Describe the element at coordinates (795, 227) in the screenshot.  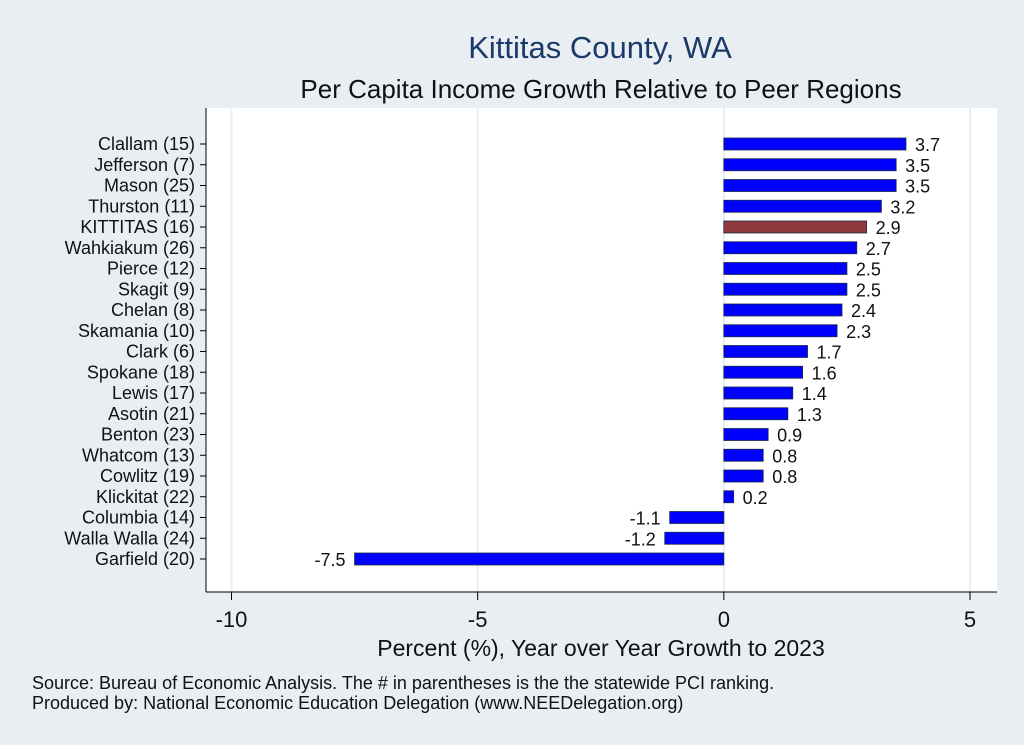
I see `bar-highlight` at that location.